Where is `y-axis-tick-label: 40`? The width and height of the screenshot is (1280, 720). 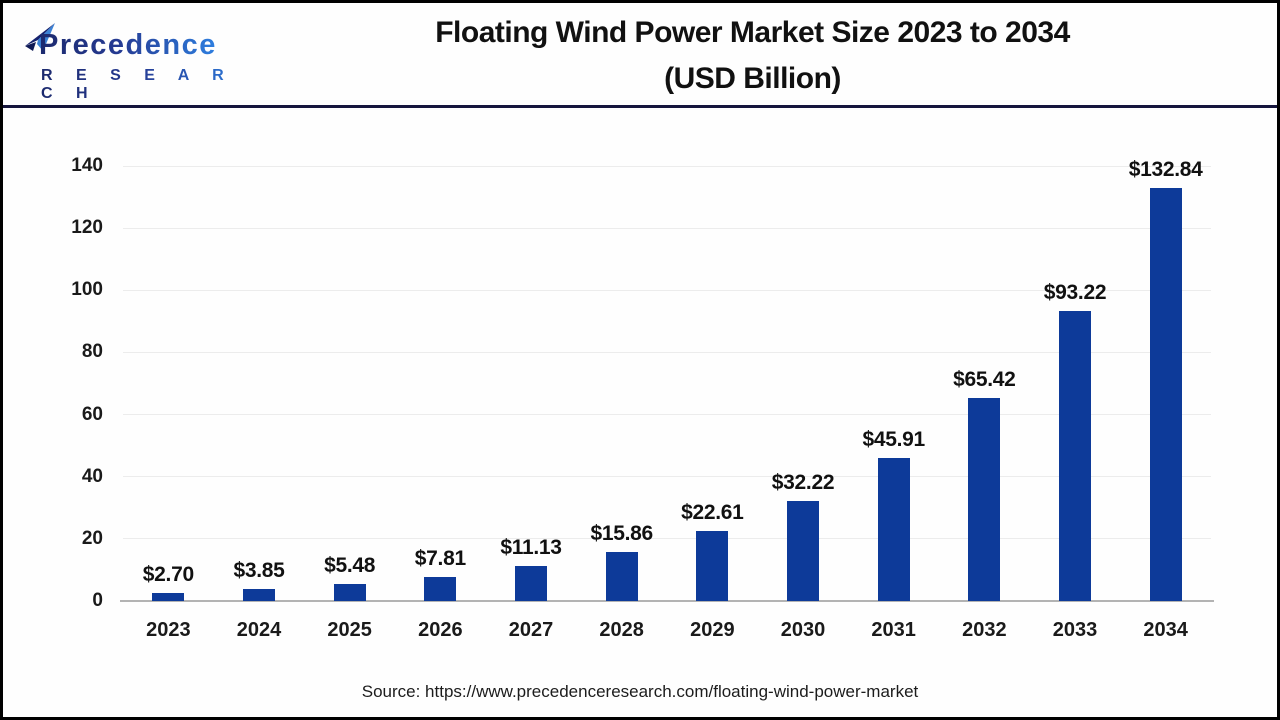
y-axis-tick-label: 40 is located at coordinates (92, 476).